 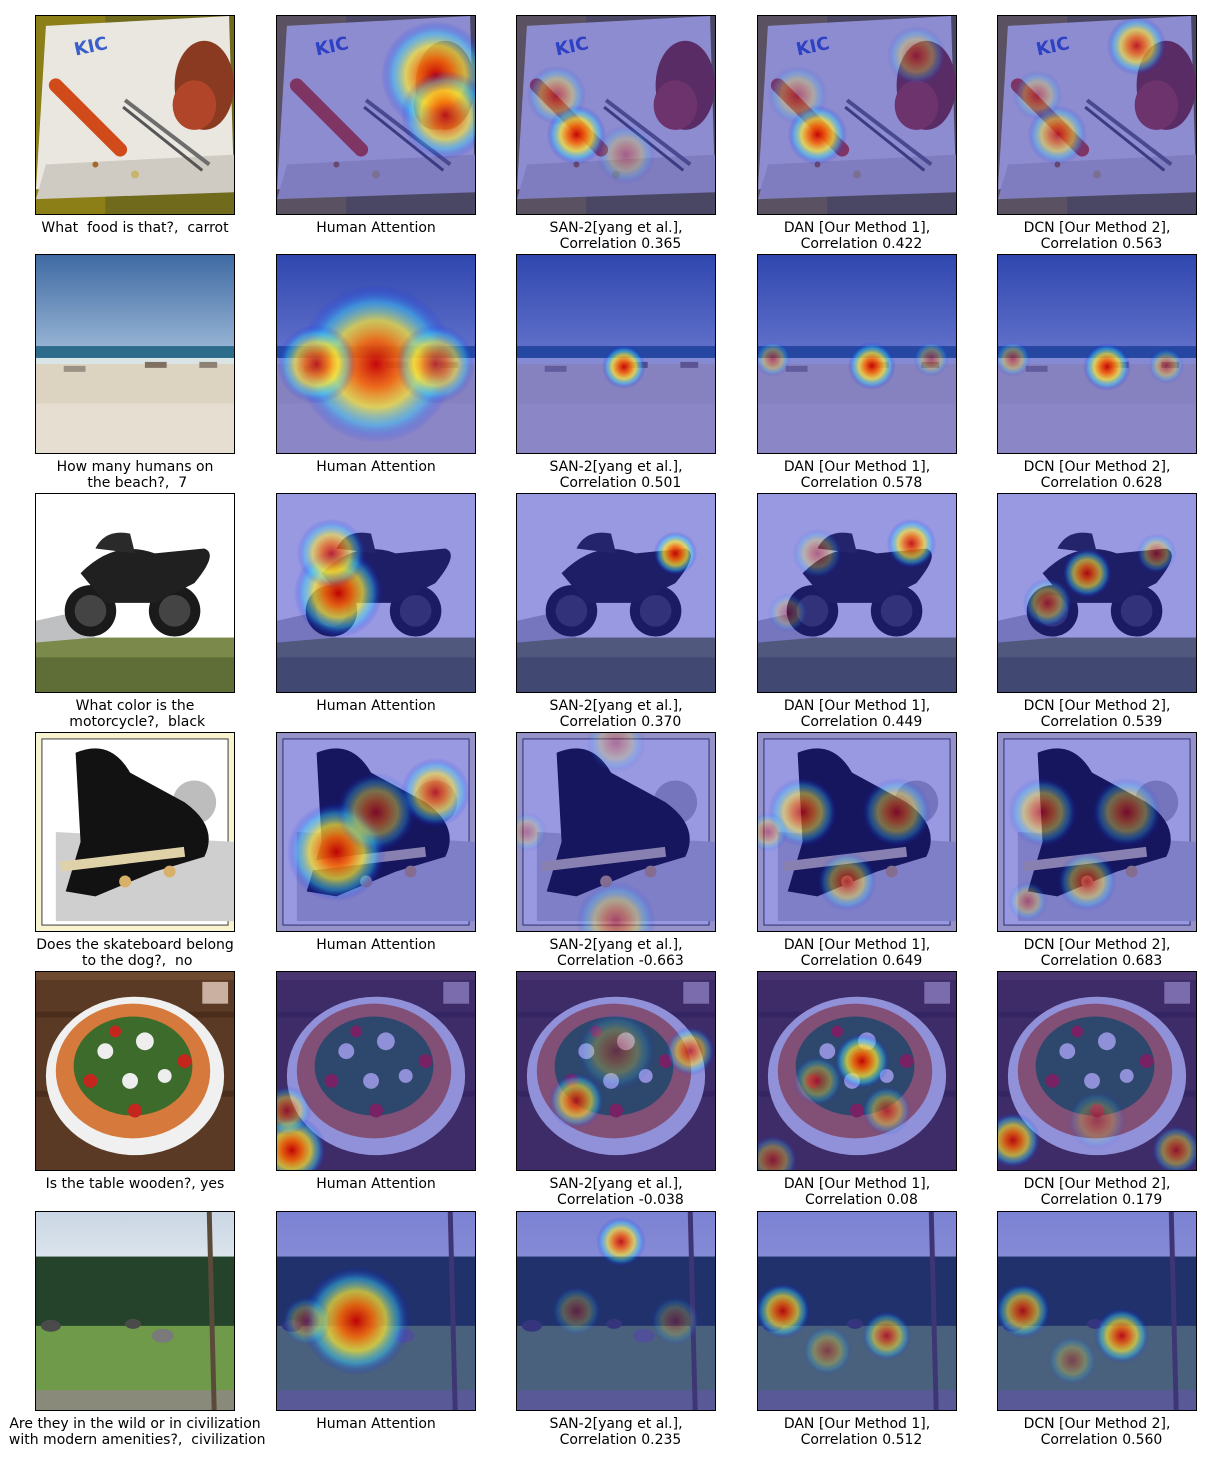 I want to click on dcn-attention-map: KIC, so click(x=1097, y=115).